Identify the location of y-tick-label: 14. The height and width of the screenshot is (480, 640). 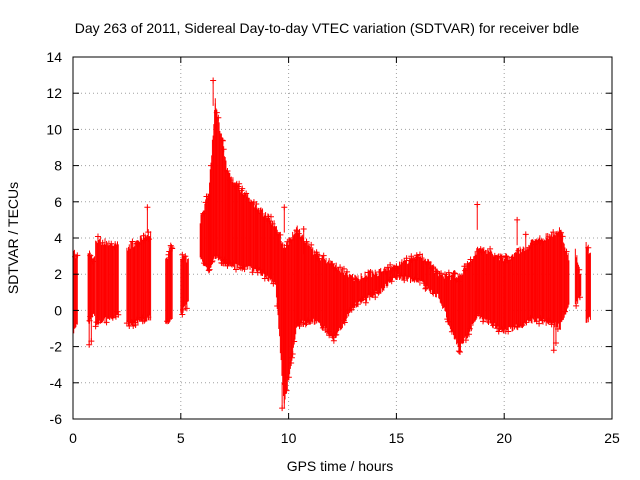
(54, 57).